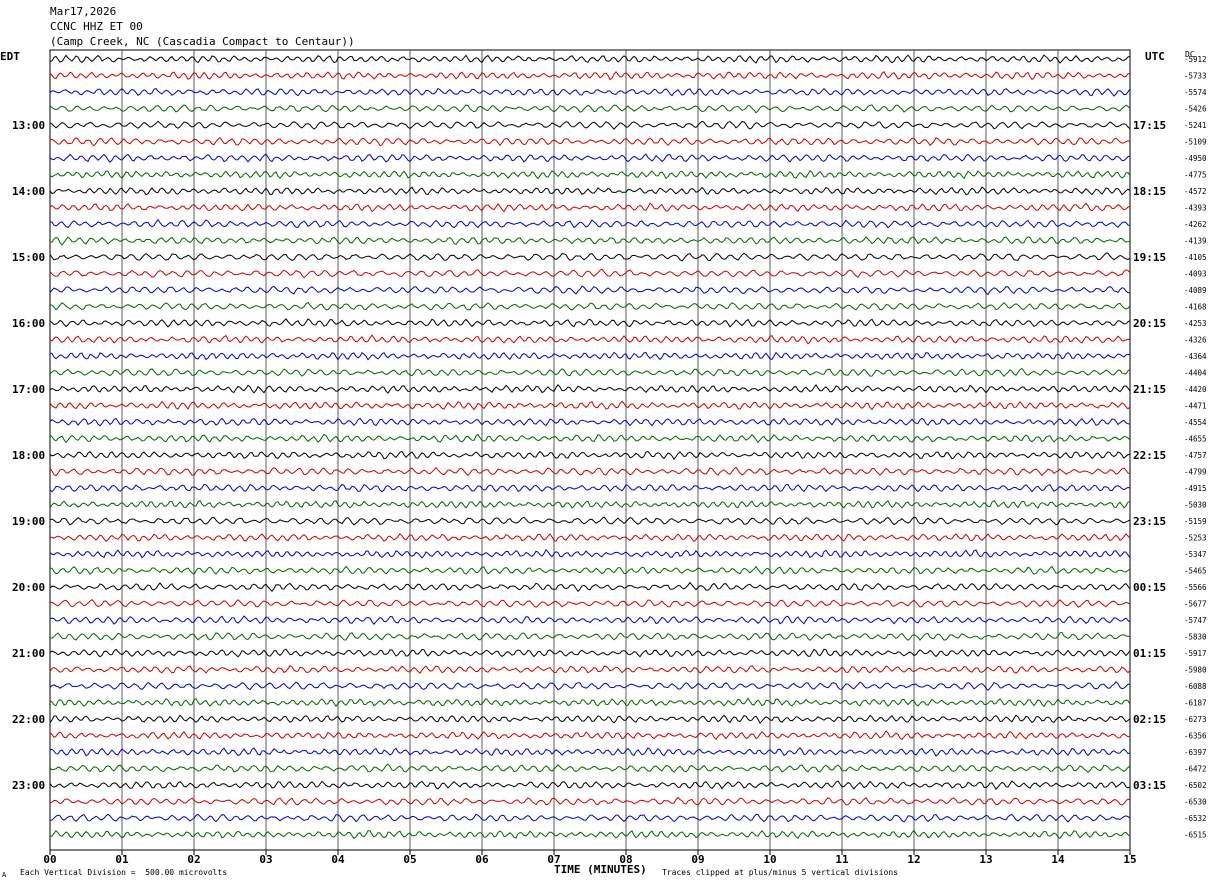 The height and width of the screenshot is (886, 1210). What do you see at coordinates (1195, 785) in the screenshot?
I see `dc-offset-value: -6502` at bounding box center [1195, 785].